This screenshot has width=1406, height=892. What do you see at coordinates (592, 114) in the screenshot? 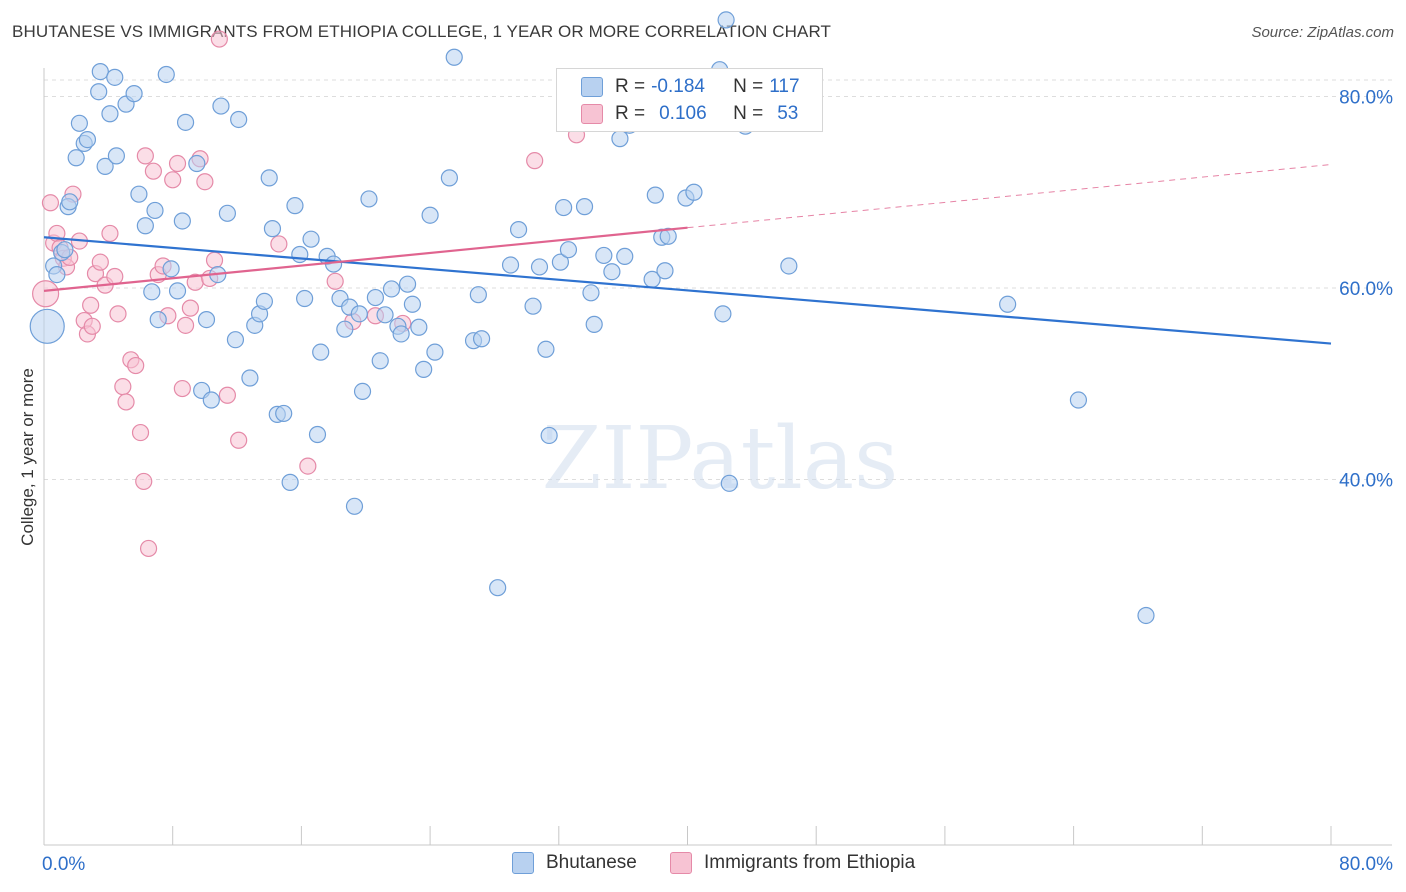
I see `ethiopia-swatch-icon` at bounding box center [592, 114].